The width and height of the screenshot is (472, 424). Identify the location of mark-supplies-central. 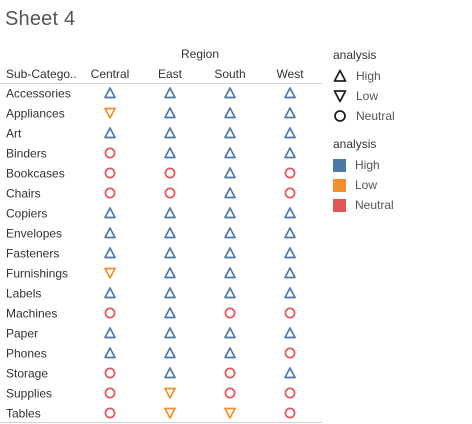
(110, 393).